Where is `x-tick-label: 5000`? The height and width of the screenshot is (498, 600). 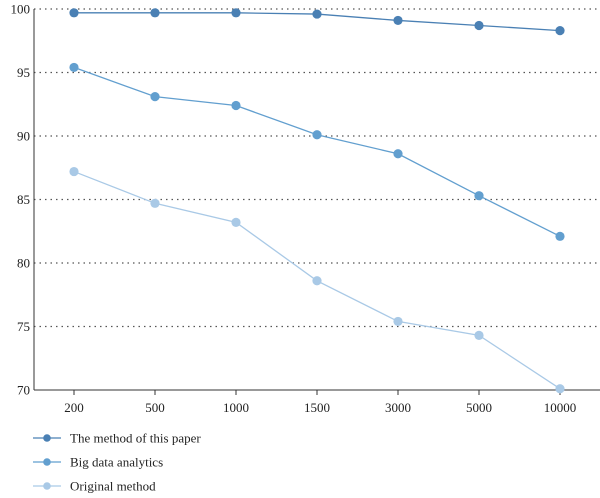
x-tick-label: 5000 is located at coordinates (479, 407).